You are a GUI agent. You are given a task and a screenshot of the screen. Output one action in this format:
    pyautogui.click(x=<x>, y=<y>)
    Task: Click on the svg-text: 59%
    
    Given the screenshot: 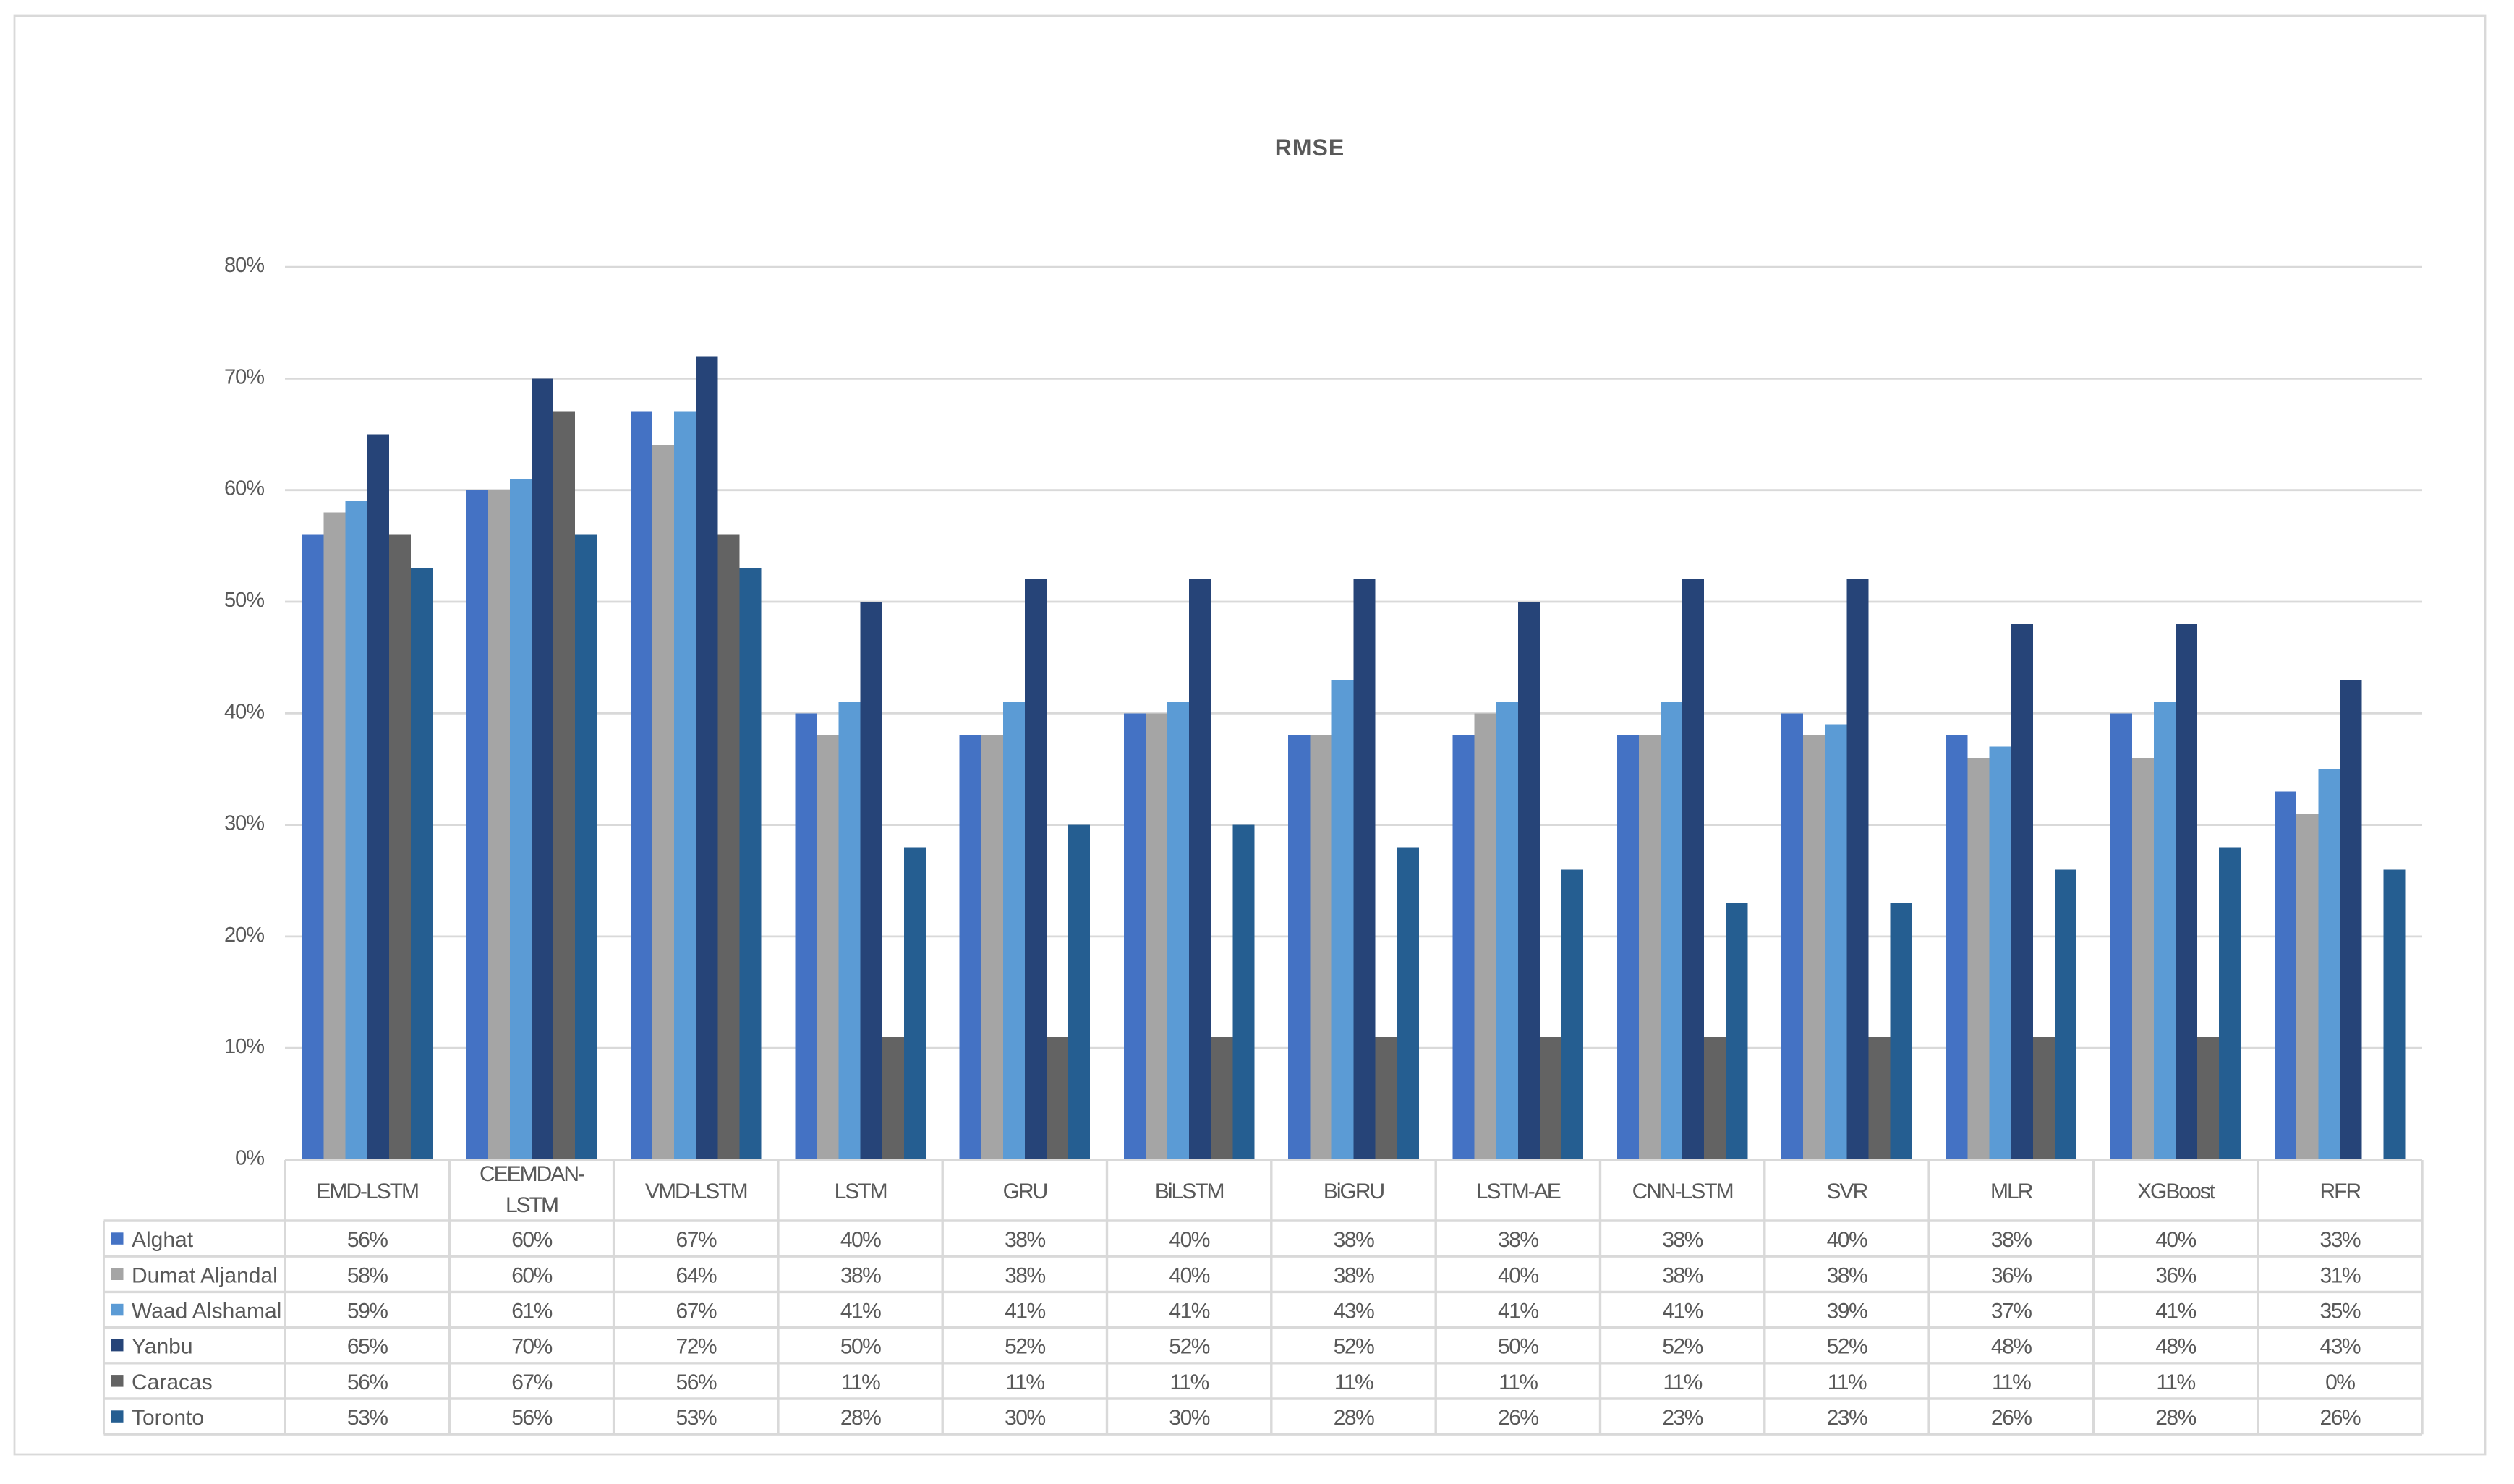 What is the action you would take?
    pyautogui.click(x=367, y=1311)
    